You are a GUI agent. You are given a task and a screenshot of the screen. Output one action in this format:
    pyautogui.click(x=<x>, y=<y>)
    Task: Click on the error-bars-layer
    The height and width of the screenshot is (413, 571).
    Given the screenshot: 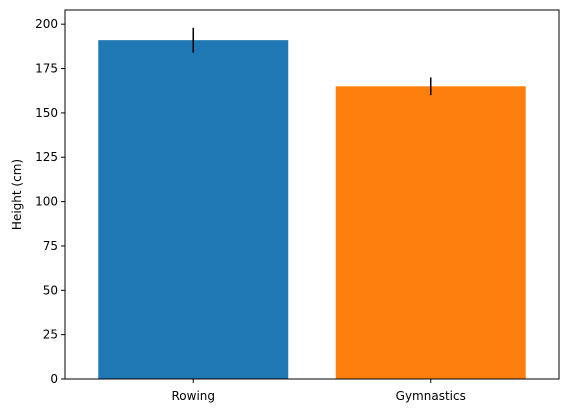 What is the action you would take?
    pyautogui.click(x=312, y=61)
    